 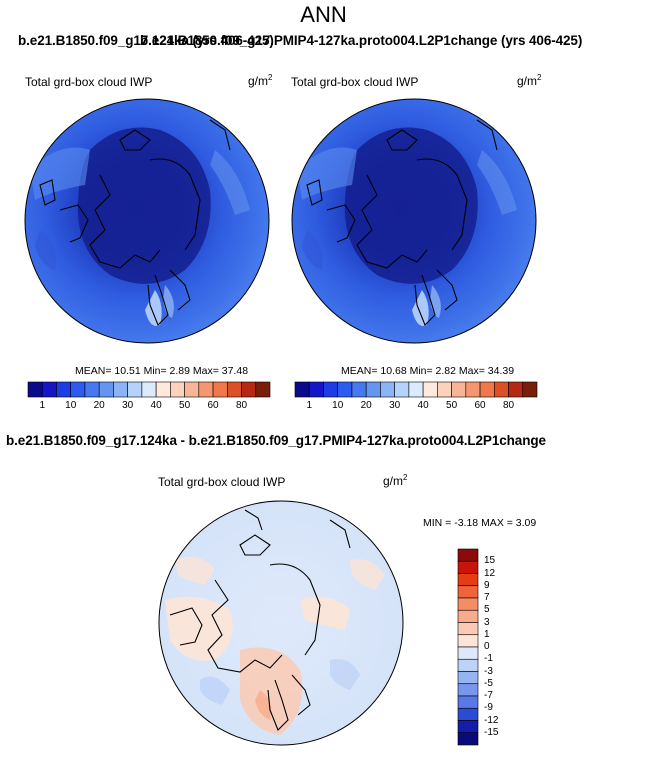 What do you see at coordinates (428, 371) in the screenshot?
I see `right-panel-stats: MEAN= 10.68 Min= 2.82 Max= 34.39` at bounding box center [428, 371].